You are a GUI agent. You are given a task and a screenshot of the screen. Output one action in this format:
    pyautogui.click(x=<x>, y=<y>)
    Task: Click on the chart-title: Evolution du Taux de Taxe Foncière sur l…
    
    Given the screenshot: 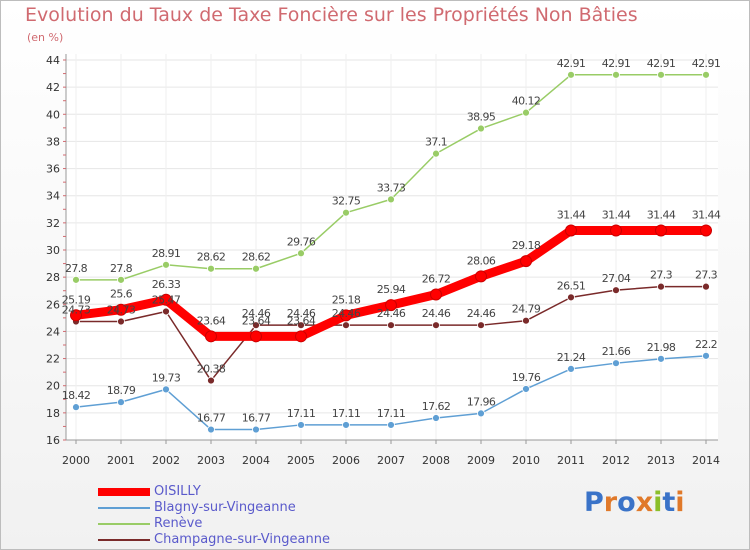 What is the action you would take?
    pyautogui.click(x=331, y=15)
    